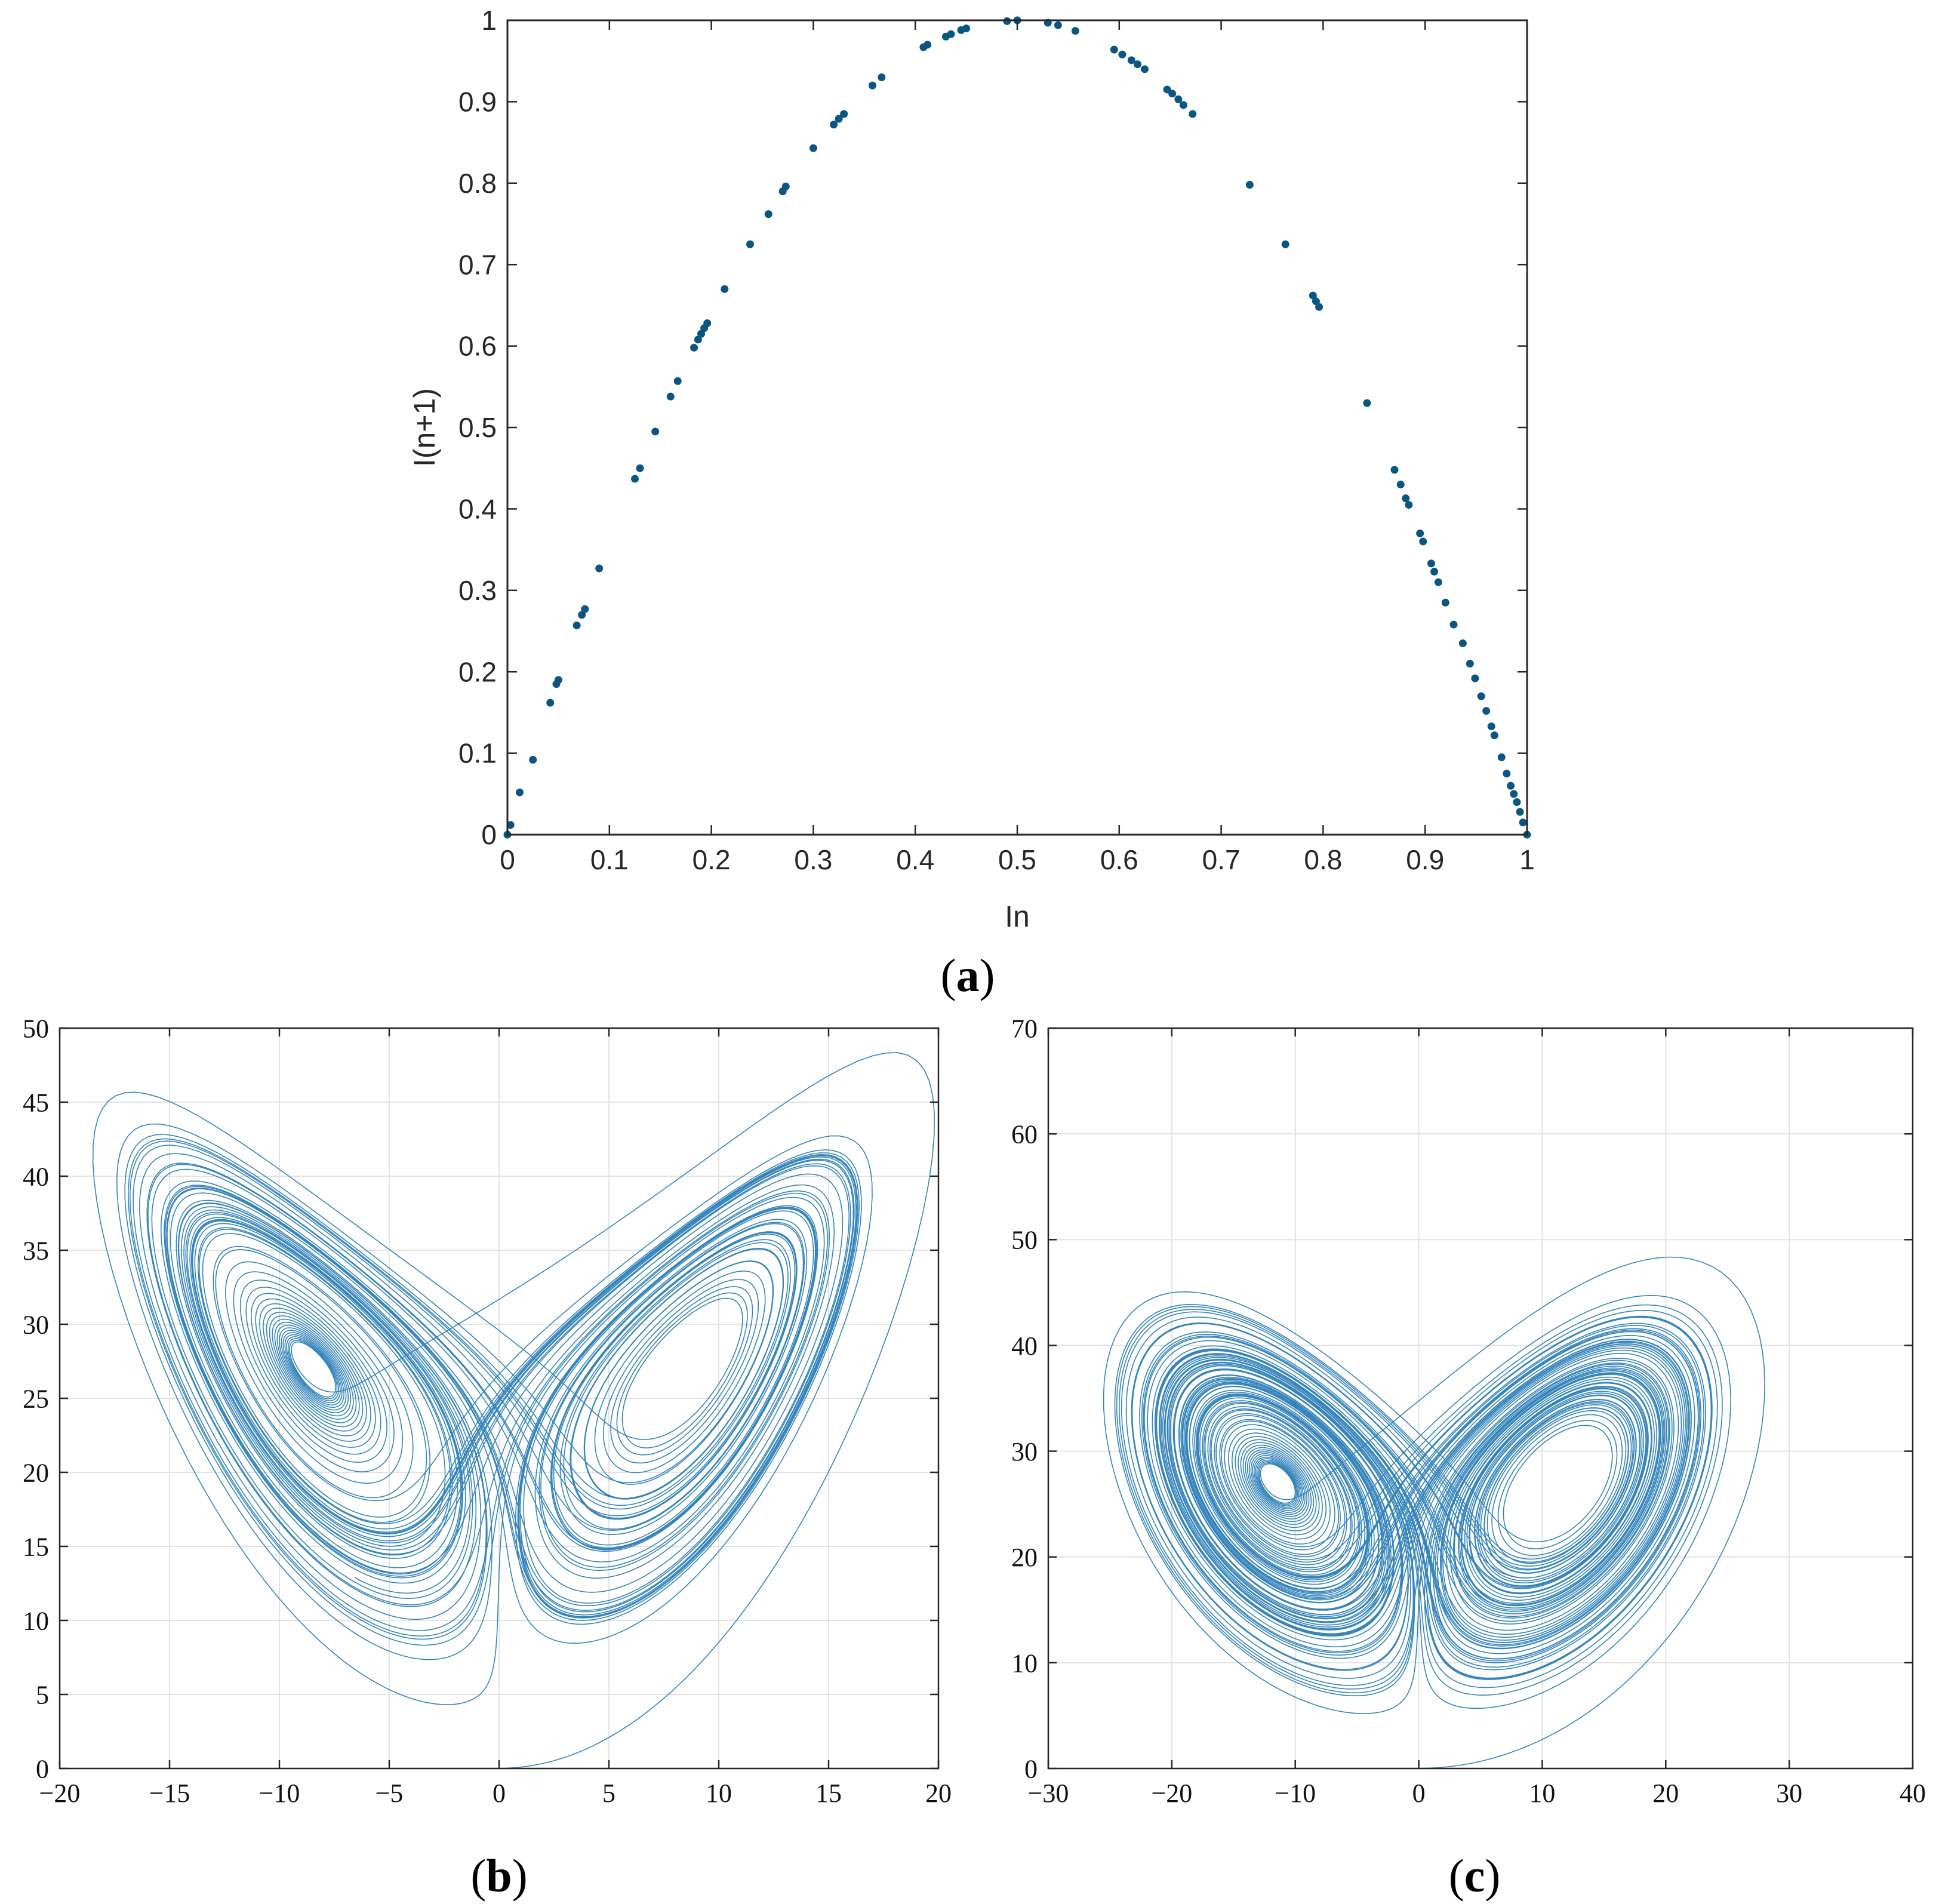 This screenshot has height=1904, width=1936. Describe the element at coordinates (36, 1398) in the screenshot. I see `y-tick-label: 25` at that location.